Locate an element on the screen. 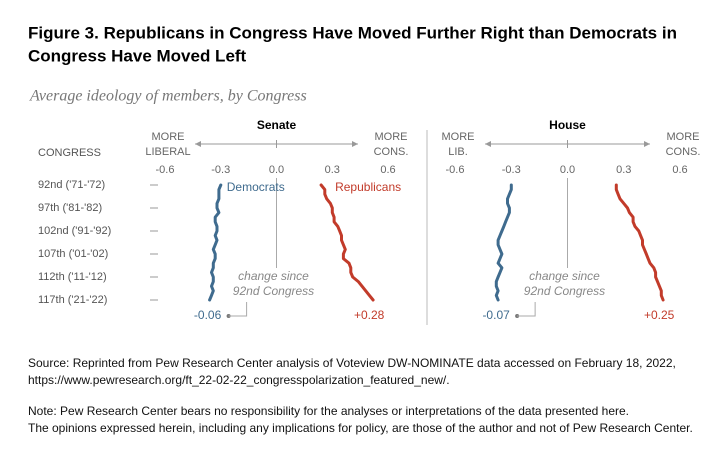 Image resolution: width=720 pixels, height=457 pixels. panel-title: Senate is located at coordinates (277, 125).